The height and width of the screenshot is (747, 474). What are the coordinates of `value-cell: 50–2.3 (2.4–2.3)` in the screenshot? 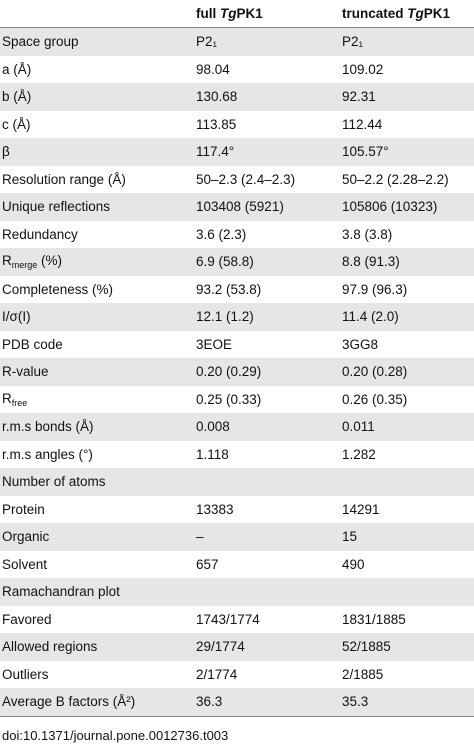 It's located at (246, 179).